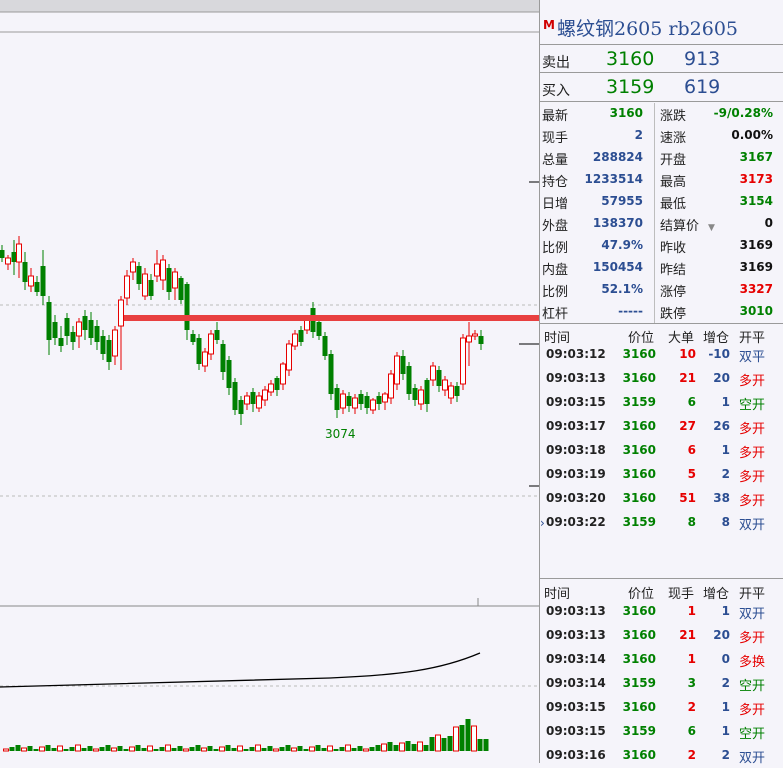  Describe the element at coordinates (725, 522) in the screenshot. I see `oi-change-cell: 8` at that location.